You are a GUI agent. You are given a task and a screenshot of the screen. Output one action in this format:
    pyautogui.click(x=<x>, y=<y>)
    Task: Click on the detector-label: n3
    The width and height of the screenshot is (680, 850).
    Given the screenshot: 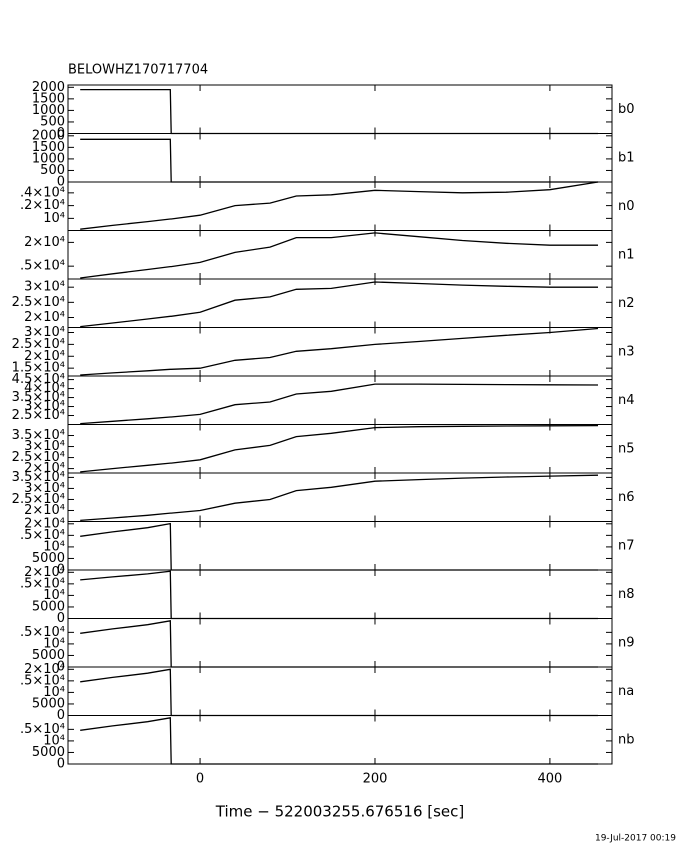 What is the action you would take?
    pyautogui.click(x=626, y=351)
    